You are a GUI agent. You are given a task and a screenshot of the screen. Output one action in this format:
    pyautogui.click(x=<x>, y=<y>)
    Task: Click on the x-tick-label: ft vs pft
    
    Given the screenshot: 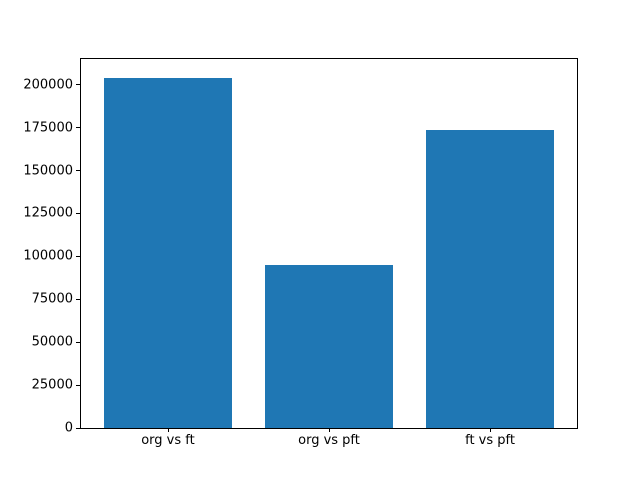 What is the action you would take?
    pyautogui.click(x=490, y=440)
    